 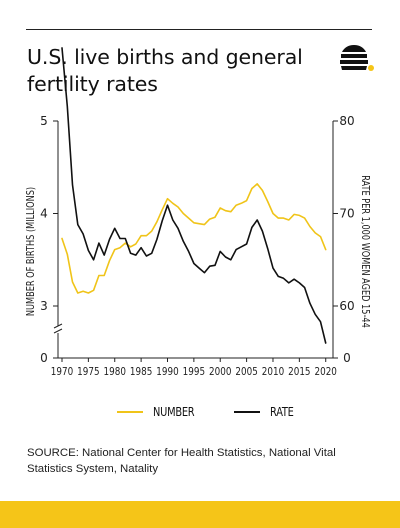 What do you see at coordinates (220, 372) in the screenshot?
I see `x-tick-label: 2000` at bounding box center [220, 372].